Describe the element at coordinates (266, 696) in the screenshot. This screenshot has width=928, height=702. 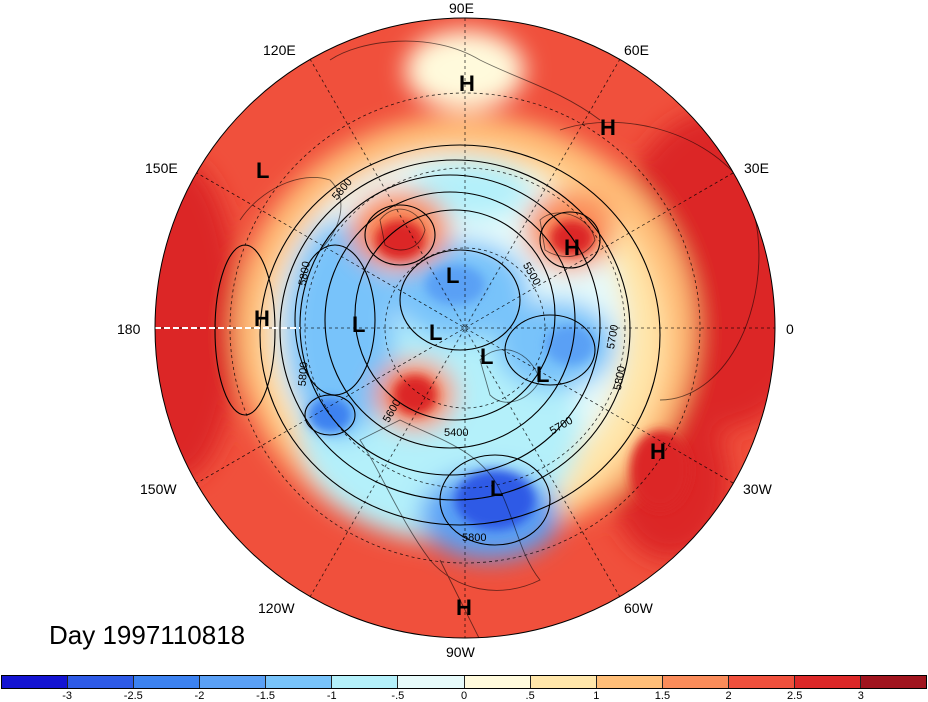
I see `colorbar-tick-label: -1.5` at that location.